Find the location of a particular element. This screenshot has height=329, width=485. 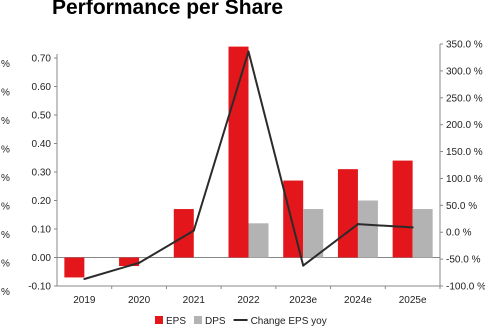

right-tick-label: 250.0 % is located at coordinates (464, 98).